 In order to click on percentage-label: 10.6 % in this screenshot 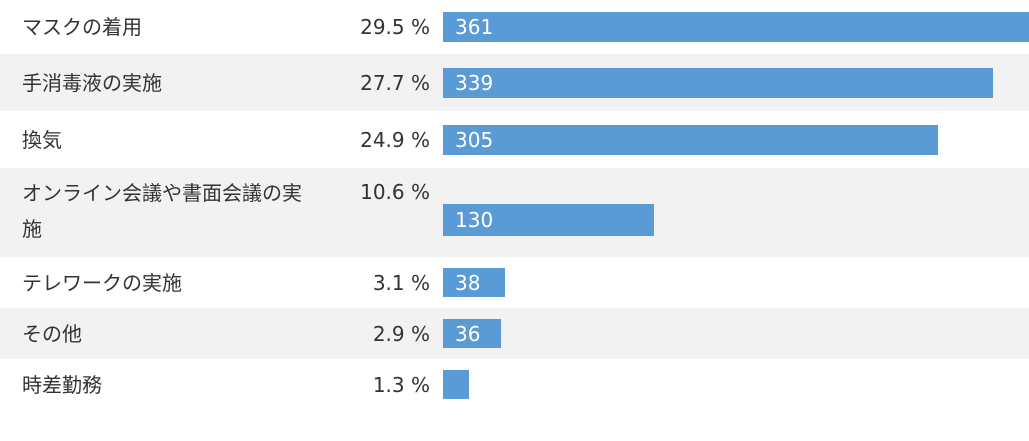, I will do `click(395, 192)`.